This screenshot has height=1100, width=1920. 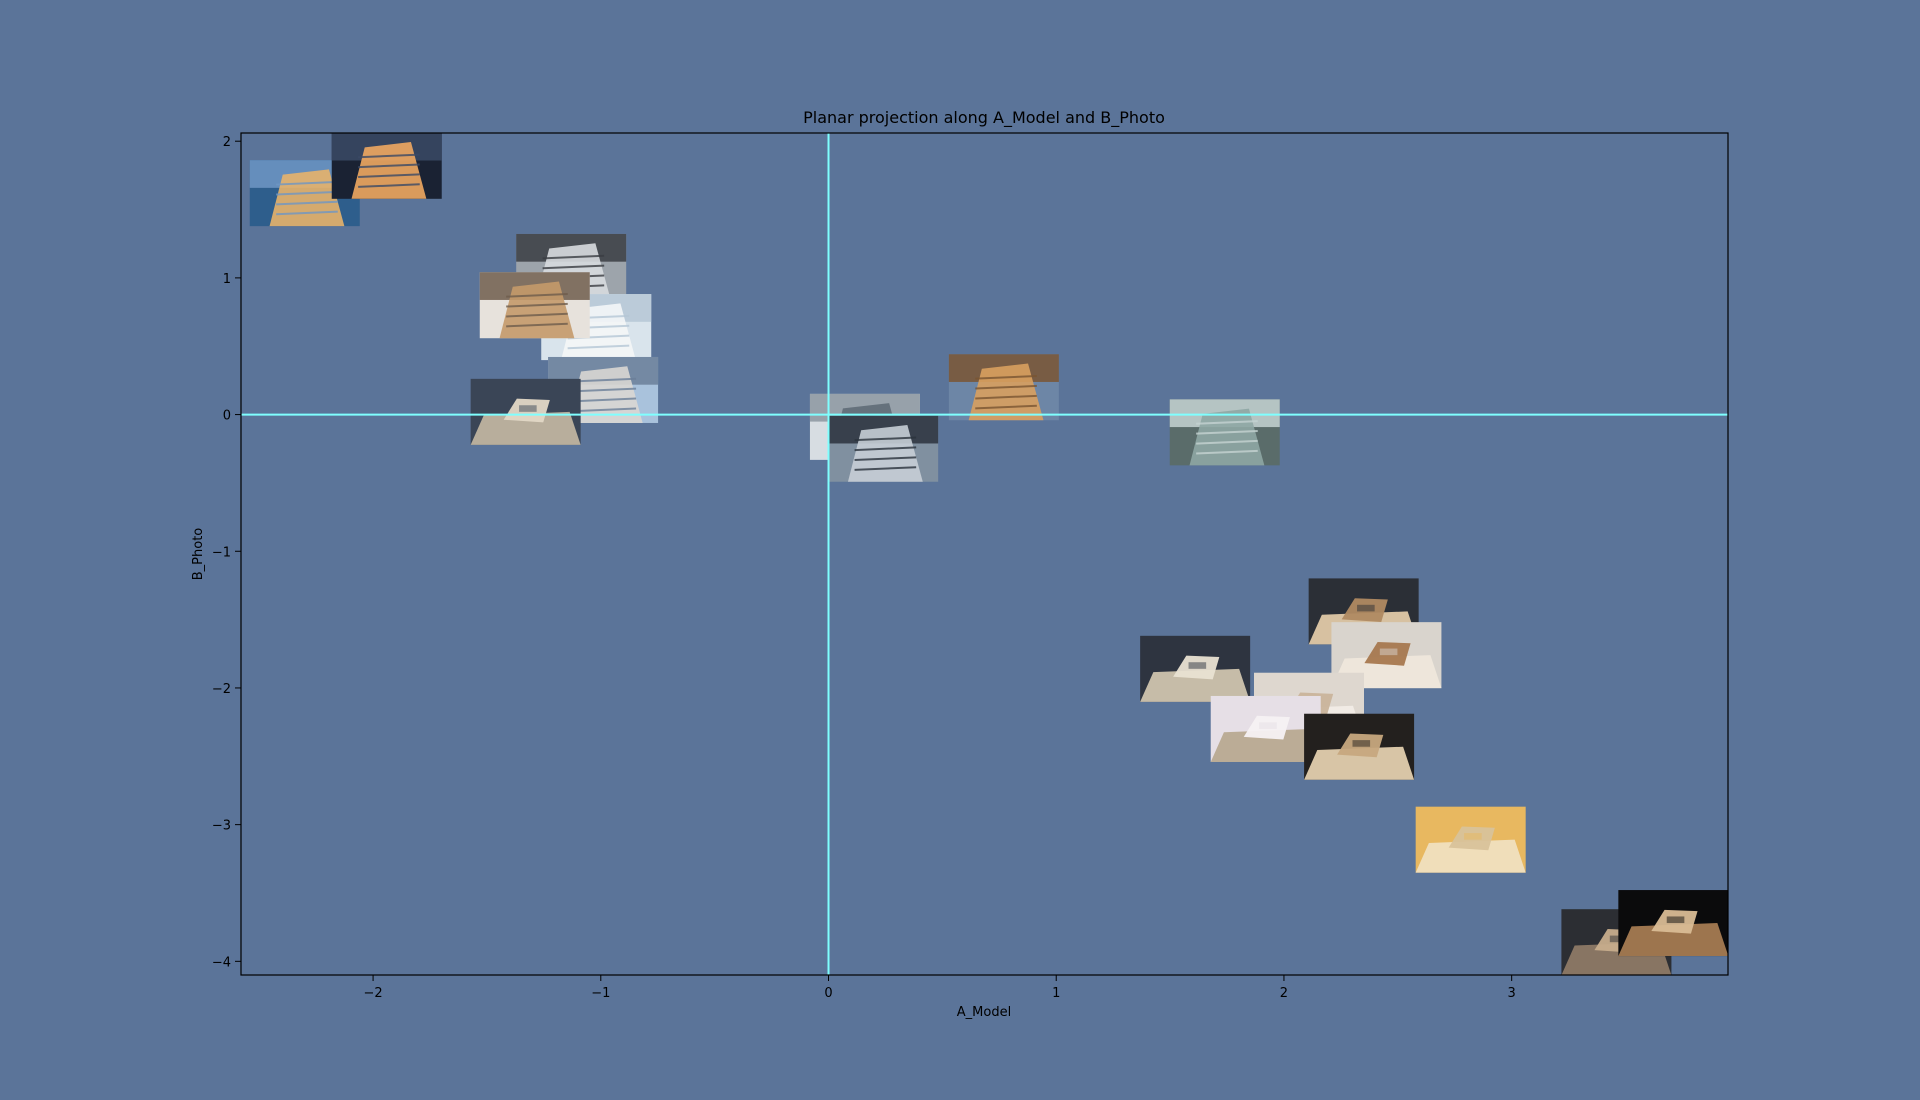 What do you see at coordinates (372, 993) in the screenshot?
I see `x-tick-label: −2` at bounding box center [372, 993].